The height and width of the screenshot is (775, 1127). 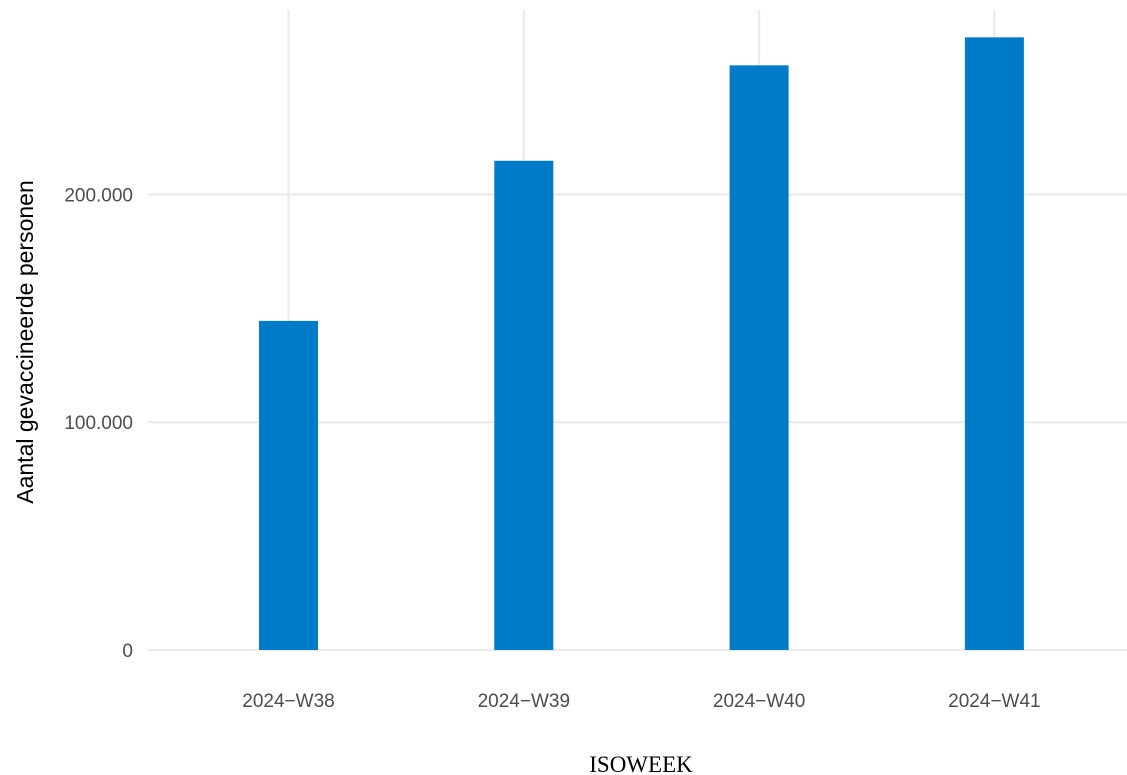 I want to click on x-tick-label: 2024−W41, so click(x=994, y=701).